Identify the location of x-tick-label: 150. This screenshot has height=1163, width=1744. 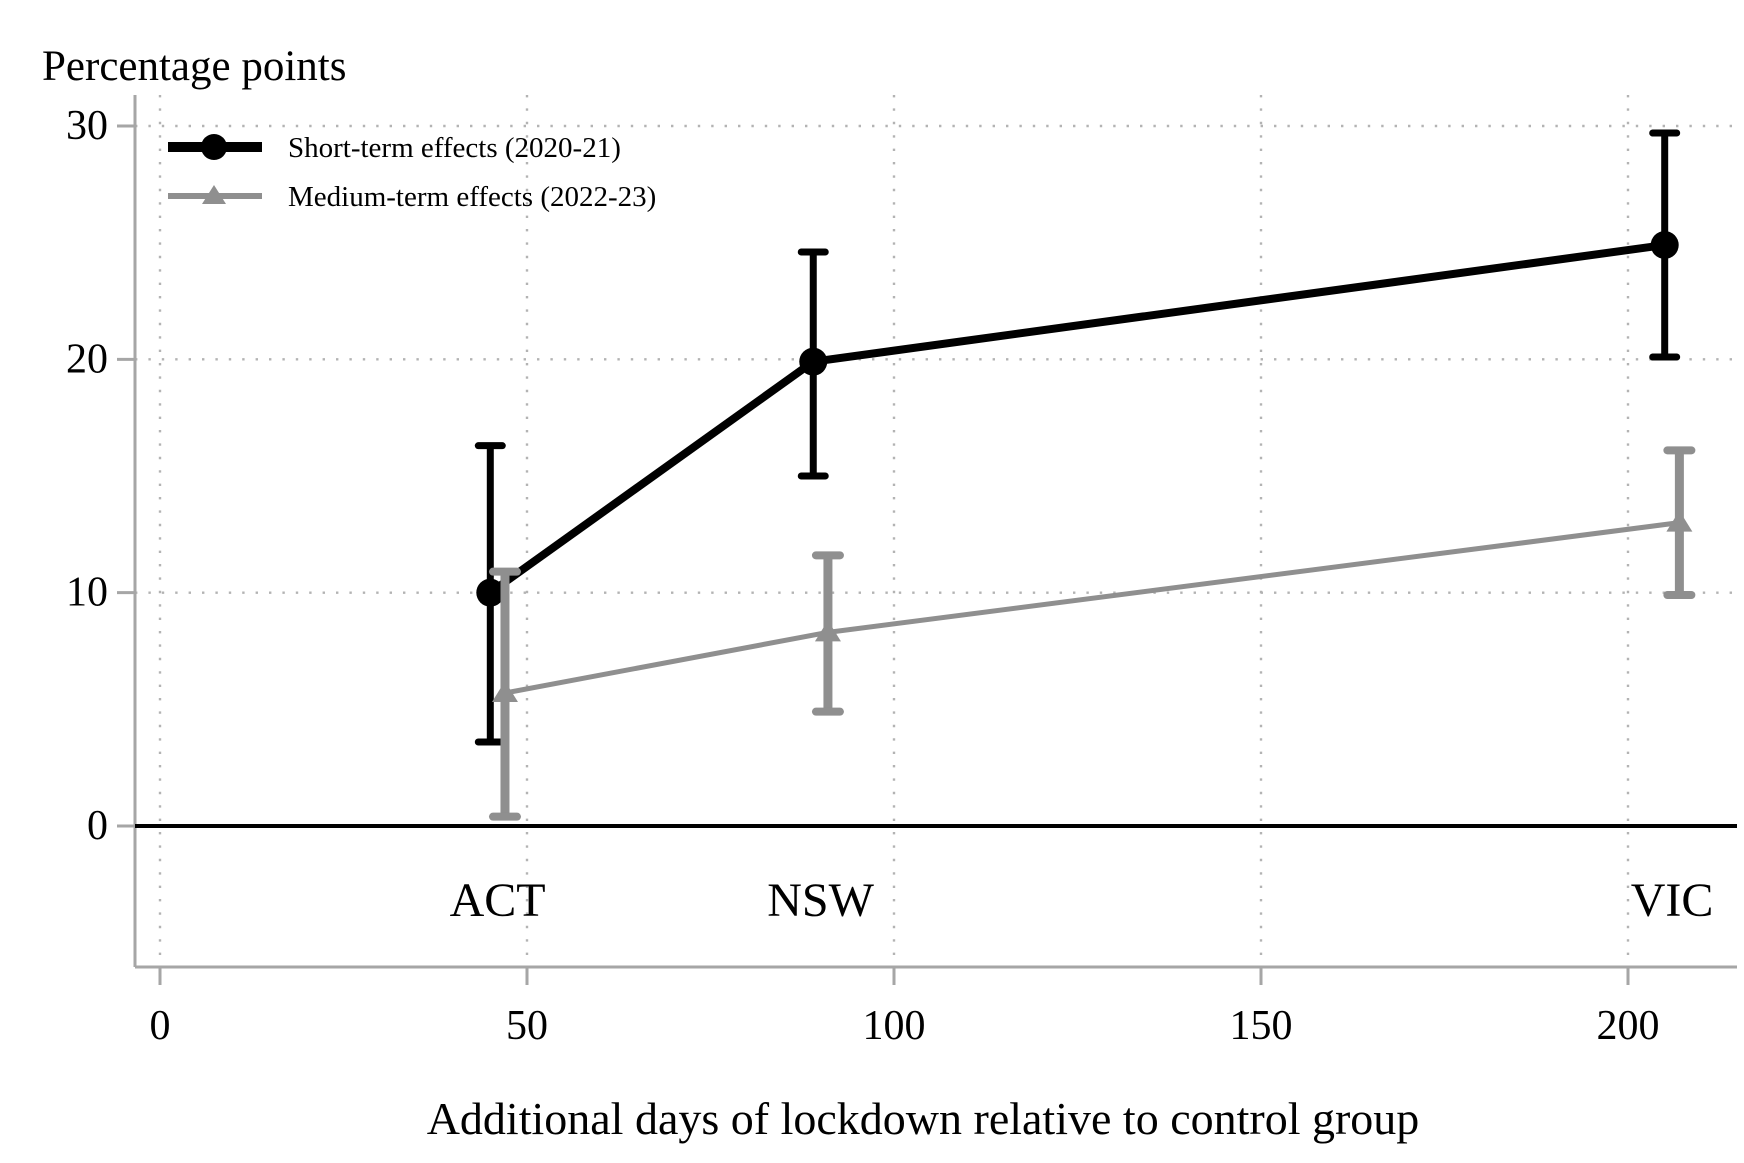
(1261, 1026).